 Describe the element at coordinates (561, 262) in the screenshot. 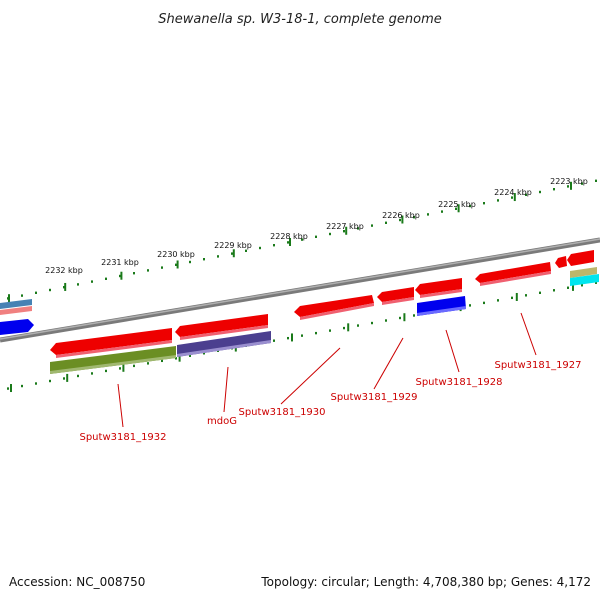

I see `gene-feature-right-small-red` at that location.